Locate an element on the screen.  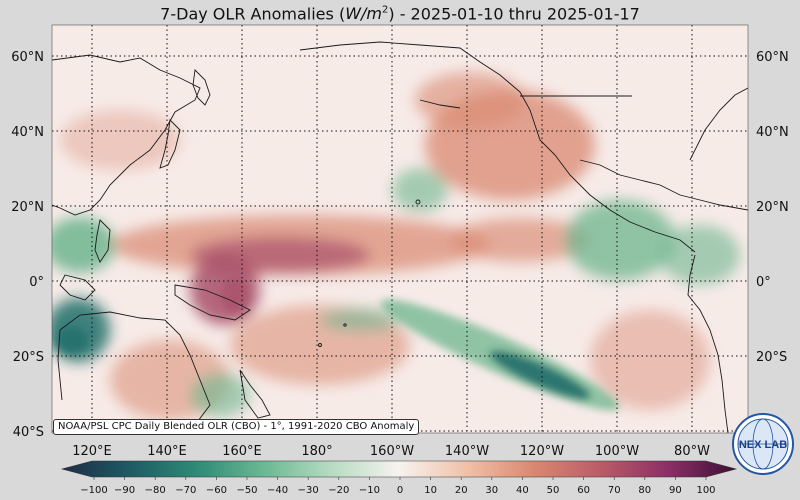
coast-kamchatka is located at coordinates (201, 87).